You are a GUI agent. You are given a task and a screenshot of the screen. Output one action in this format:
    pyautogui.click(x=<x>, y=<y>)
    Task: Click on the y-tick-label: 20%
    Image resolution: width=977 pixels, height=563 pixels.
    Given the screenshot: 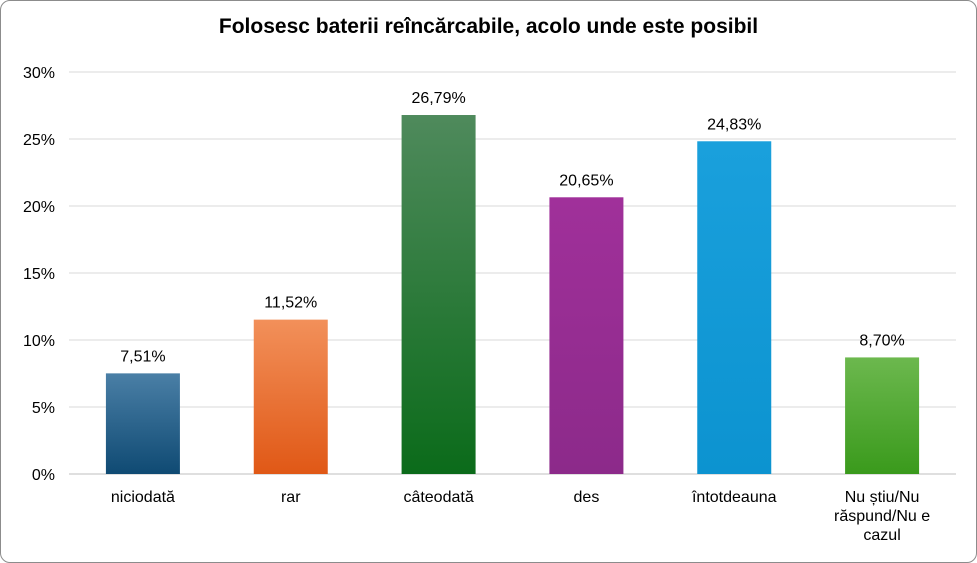 What is the action you would take?
    pyautogui.click(x=39, y=207)
    